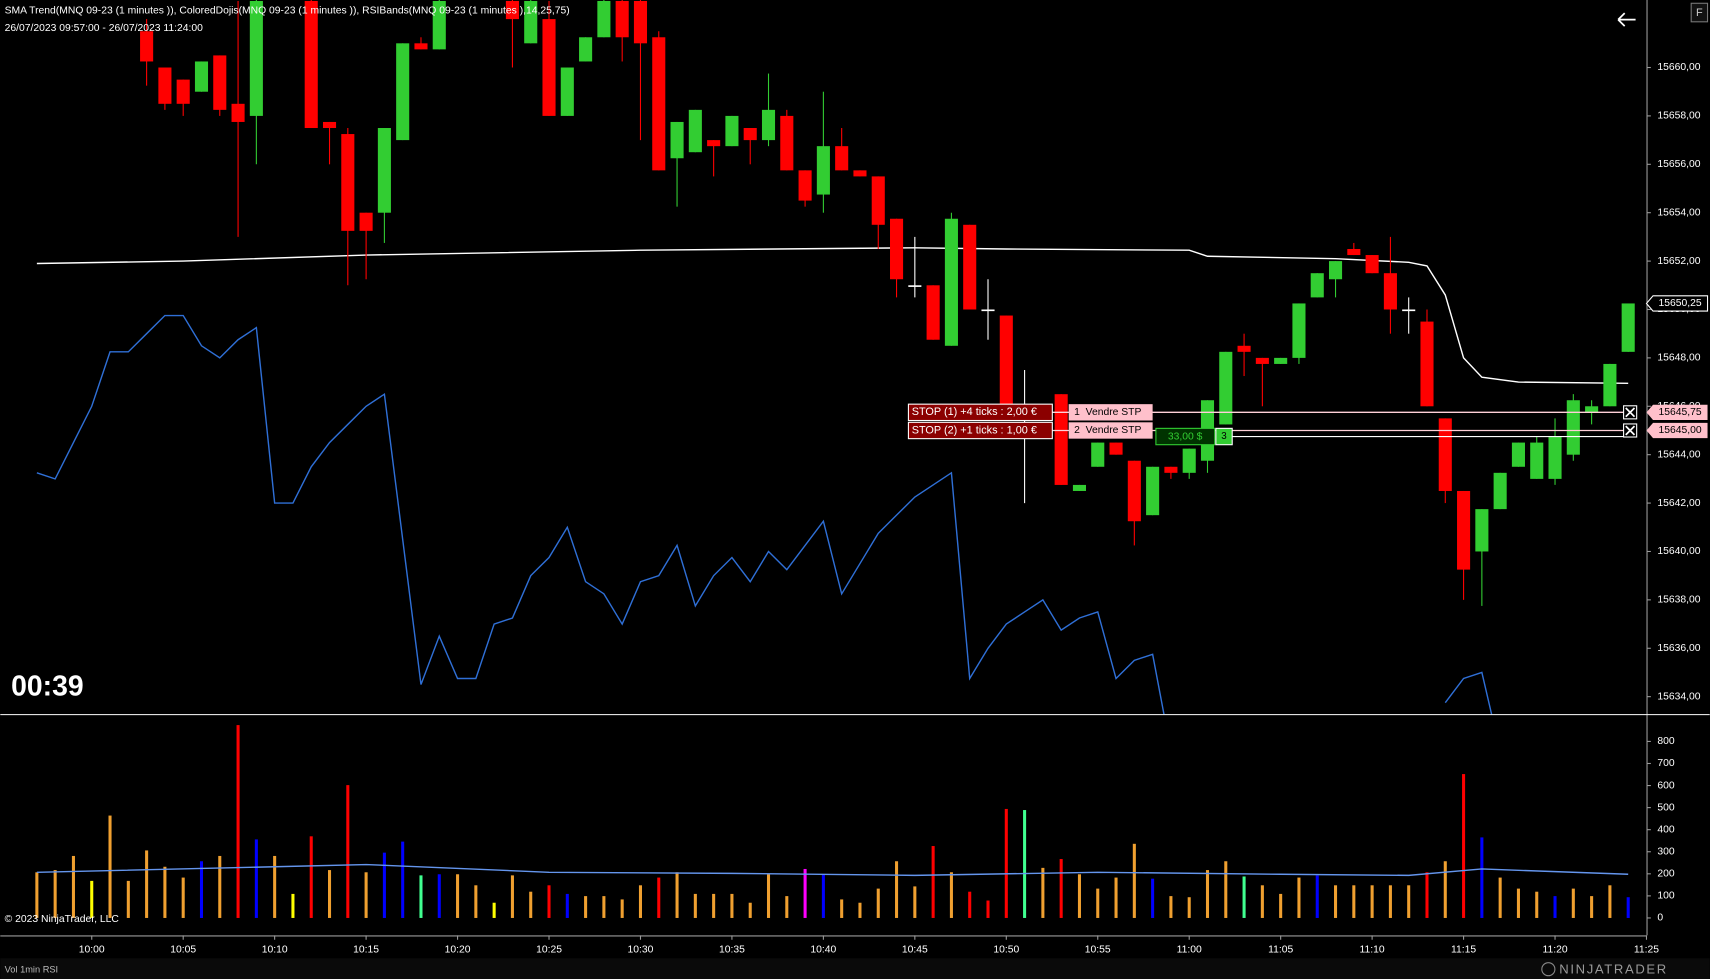 Image resolution: width=1710 pixels, height=979 pixels. What do you see at coordinates (1678, 67) in the screenshot?
I see `y-tick-label: 15660,00` at bounding box center [1678, 67].